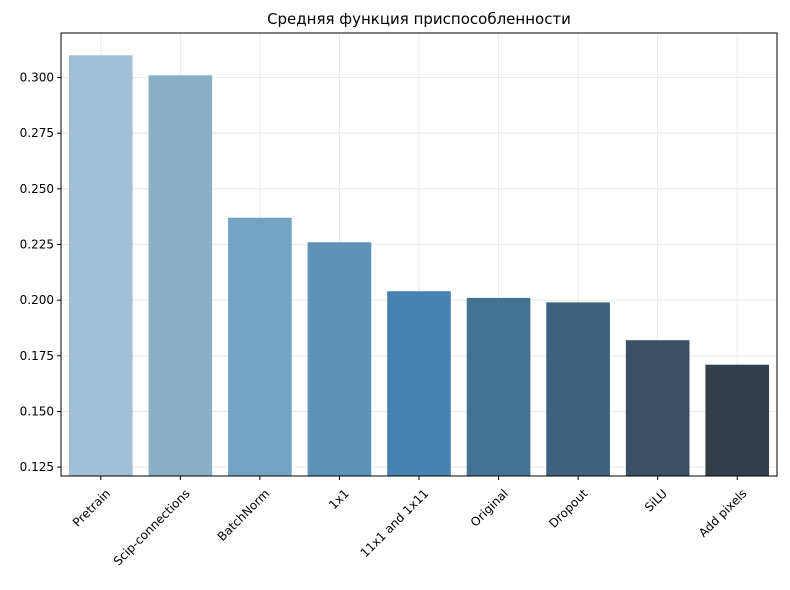 Image resolution: width=790 pixels, height=590 pixels. What do you see at coordinates (260, 346) in the screenshot?
I see `bar-batchnorm` at bounding box center [260, 346].